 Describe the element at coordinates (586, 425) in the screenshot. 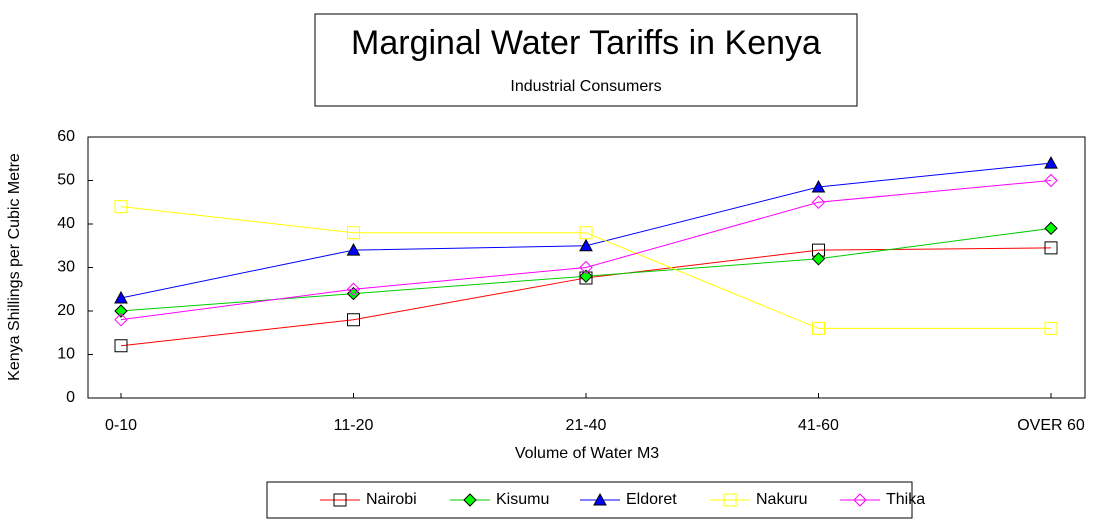

I see `x-tick-label: 21-40` at that location.